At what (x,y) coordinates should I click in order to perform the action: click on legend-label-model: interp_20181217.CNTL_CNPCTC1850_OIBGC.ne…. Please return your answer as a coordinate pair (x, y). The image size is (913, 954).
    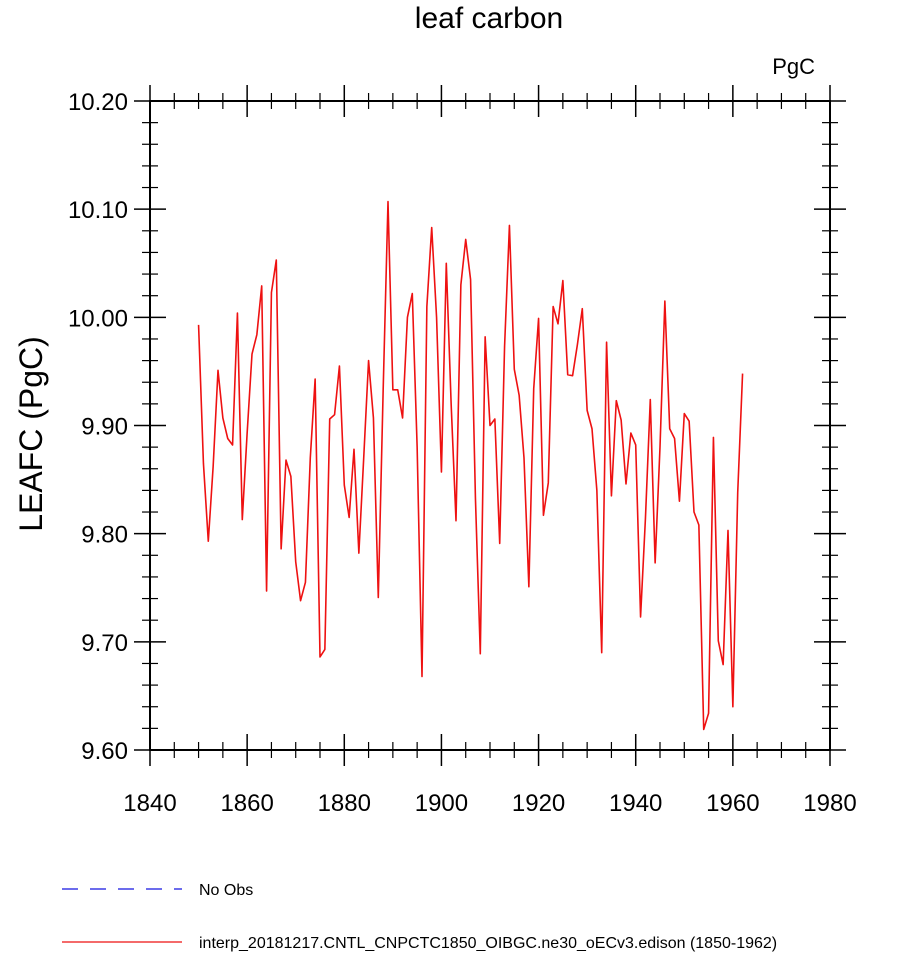
    Looking at the image, I should click on (488, 943).